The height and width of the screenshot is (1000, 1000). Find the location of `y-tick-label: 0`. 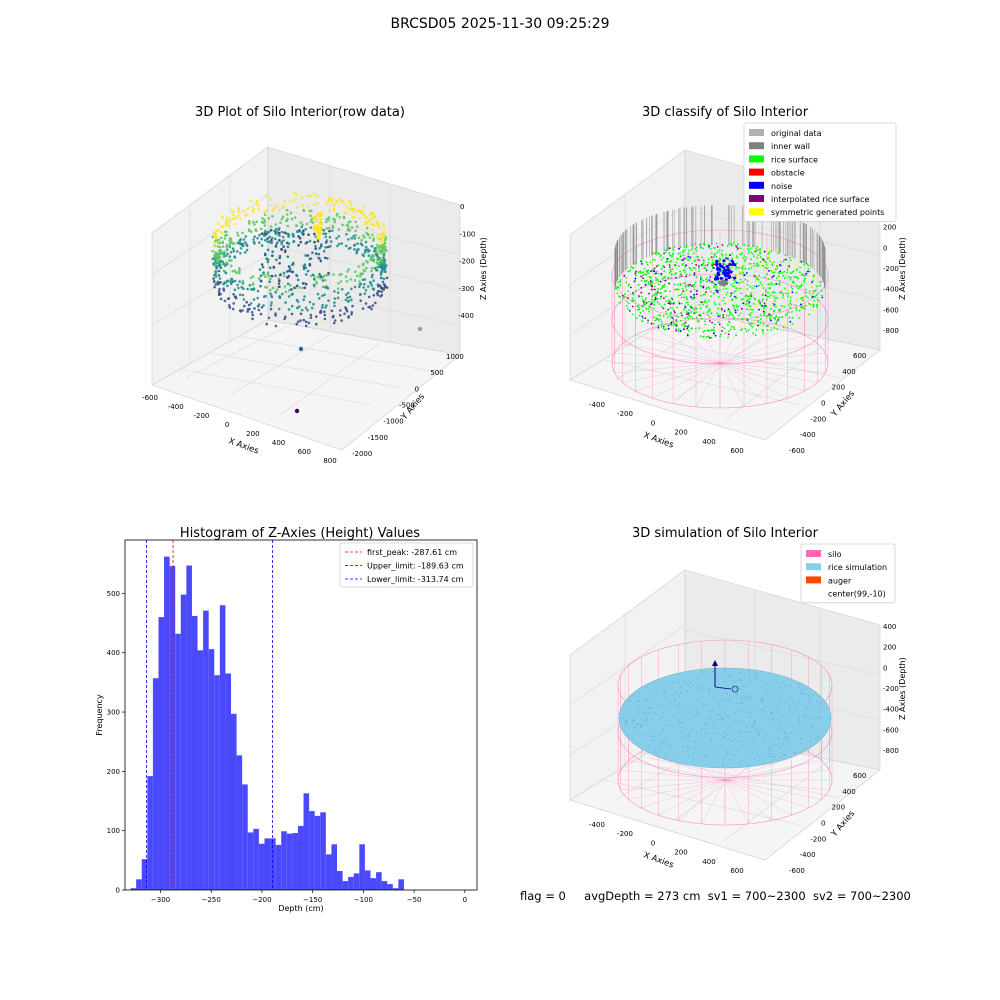

y-tick-label: 0 is located at coordinates (417, 389).